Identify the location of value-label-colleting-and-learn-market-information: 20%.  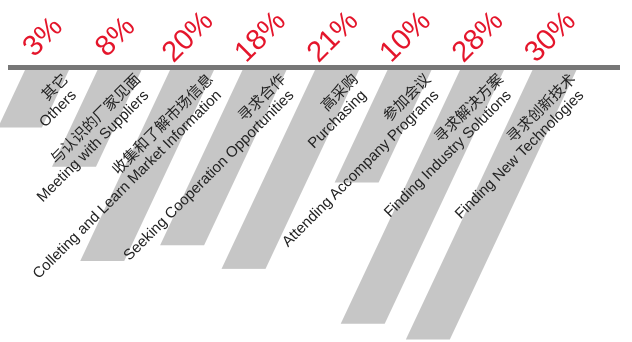
(188, 37).